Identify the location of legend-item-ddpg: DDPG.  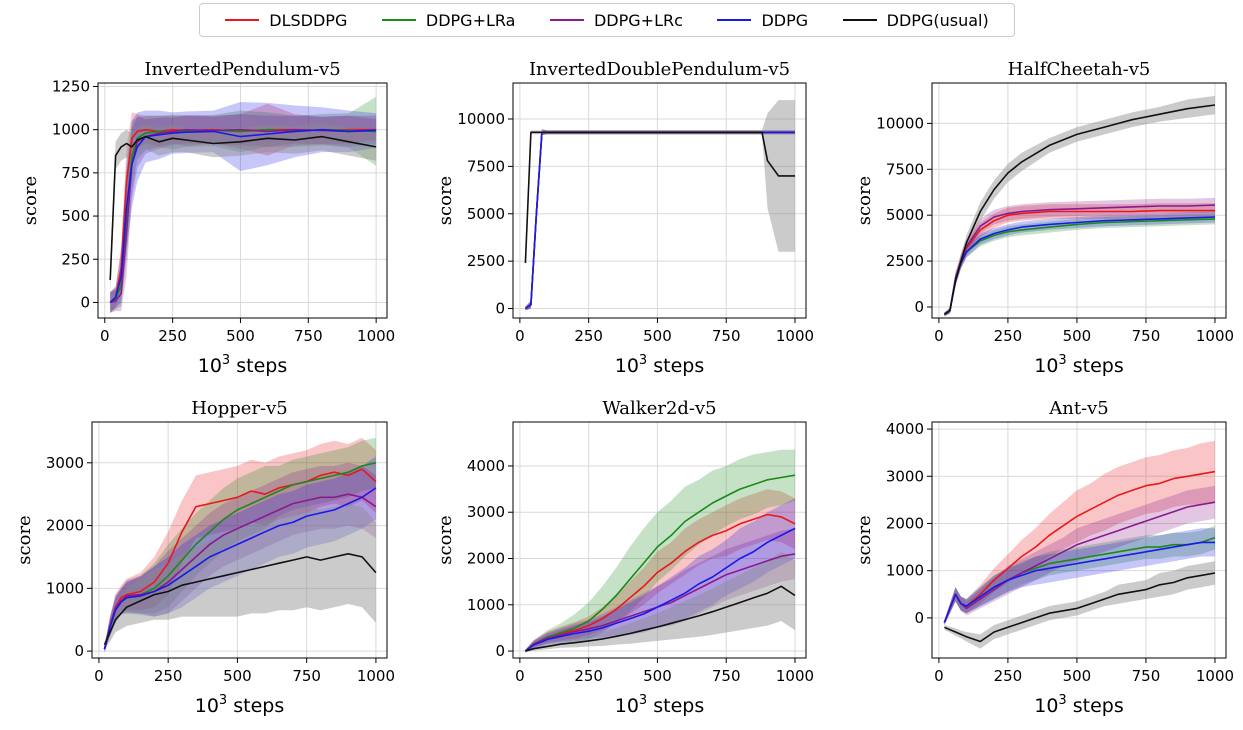
(762, 20).